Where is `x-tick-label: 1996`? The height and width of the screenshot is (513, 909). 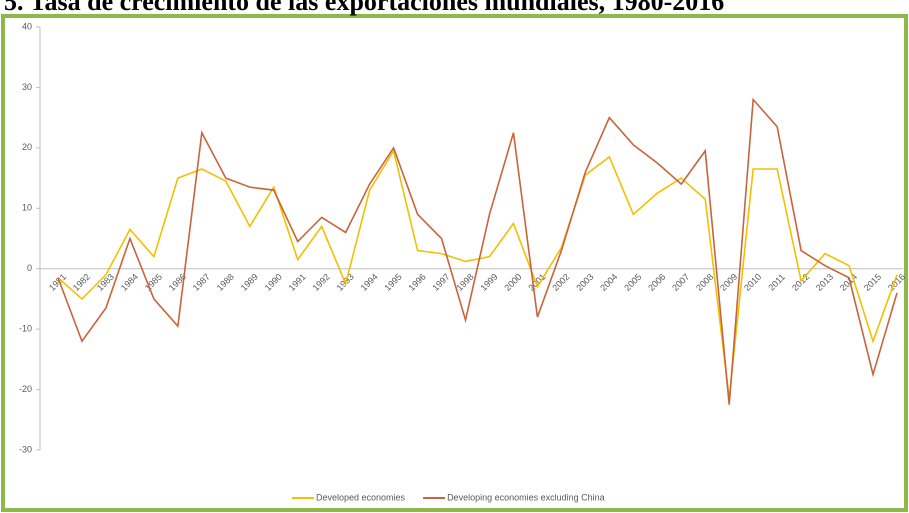
x-tick-label: 1996 is located at coordinates (417, 282).